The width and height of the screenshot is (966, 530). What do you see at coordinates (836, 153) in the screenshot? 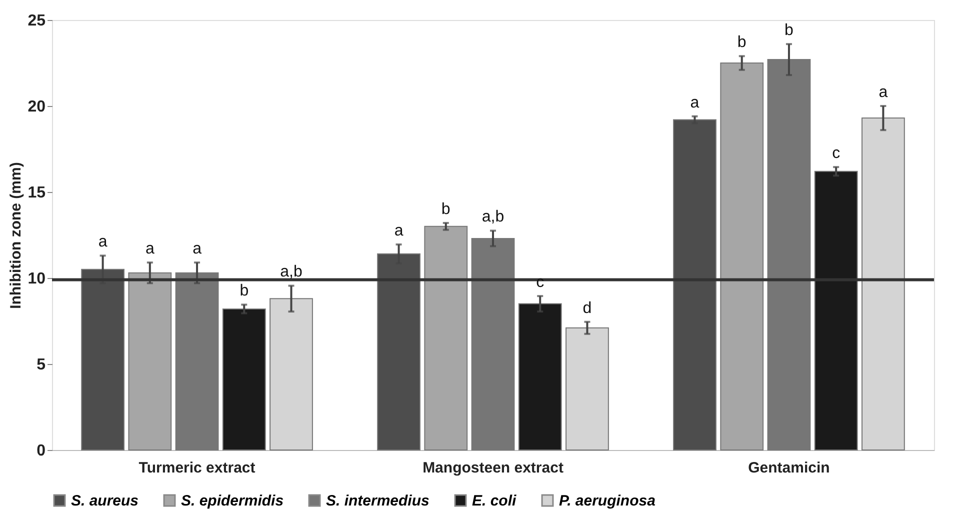
I see `data-label: c` at bounding box center [836, 153].